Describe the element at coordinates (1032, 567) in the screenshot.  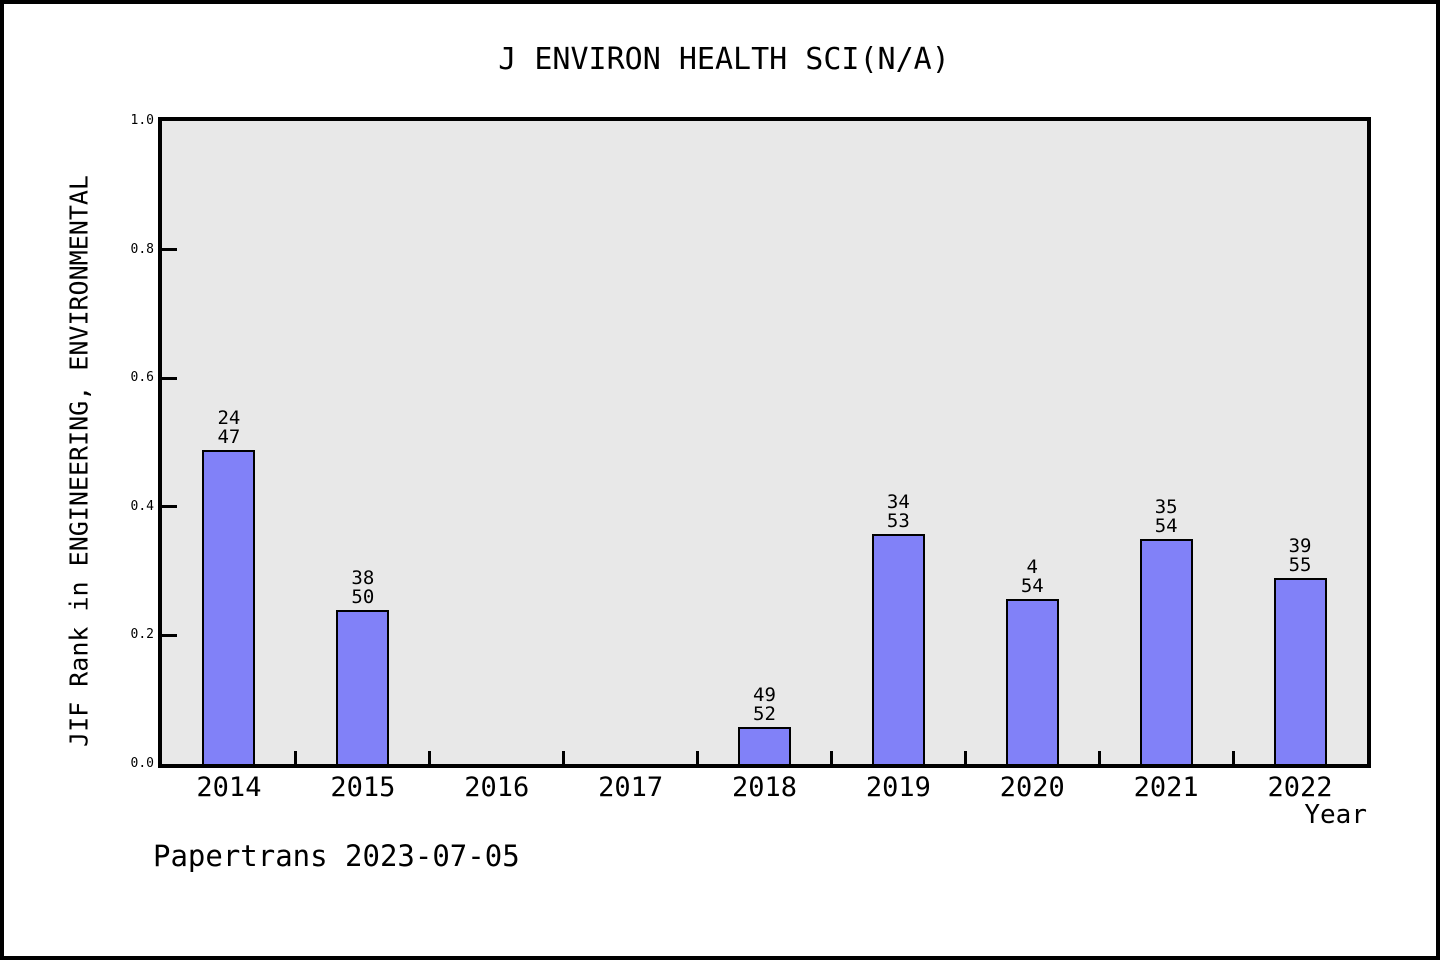
I see `bar-value-line: 4` at that location.